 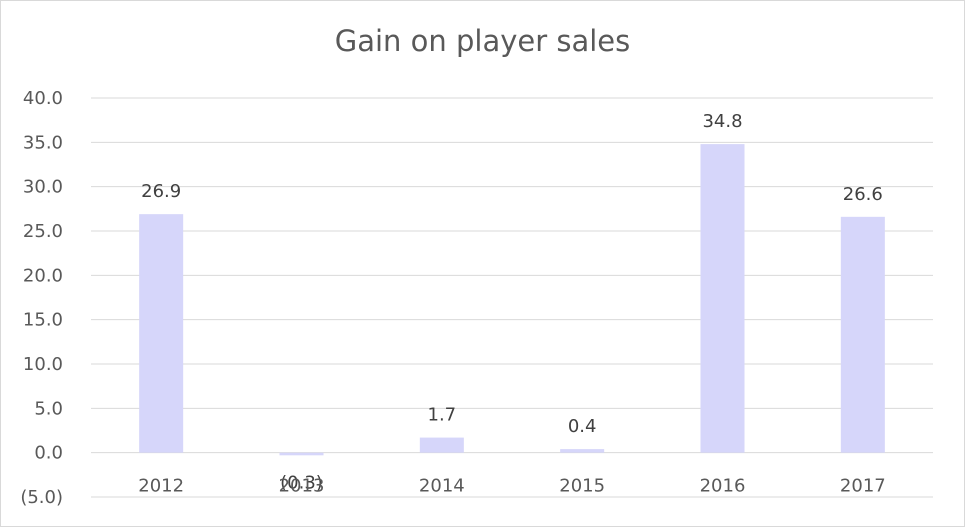 I want to click on data-label: 1.7, so click(x=442, y=415).